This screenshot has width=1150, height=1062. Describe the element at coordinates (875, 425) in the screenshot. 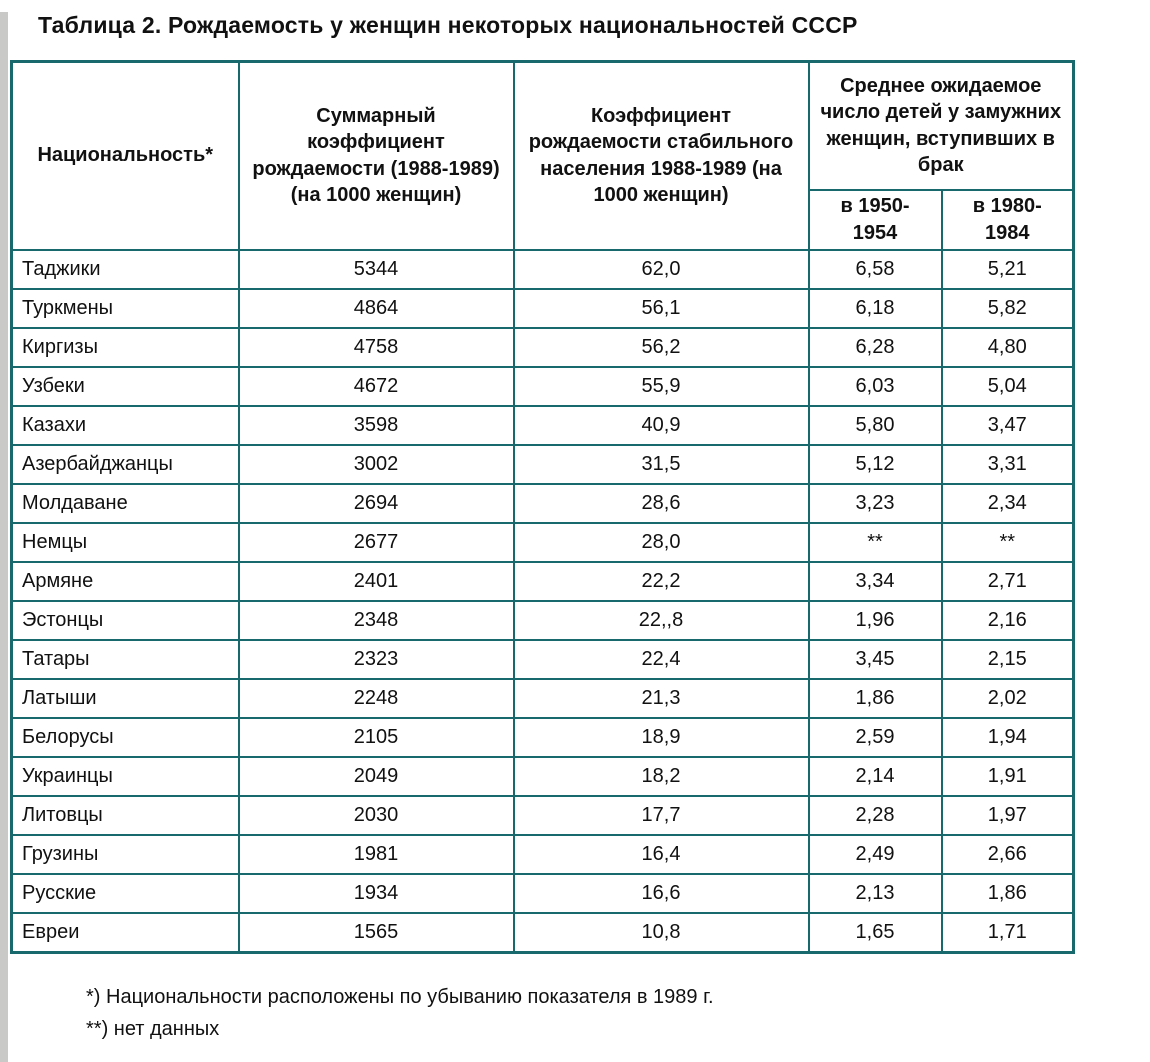

I see `cell-value: 5,80` at that location.